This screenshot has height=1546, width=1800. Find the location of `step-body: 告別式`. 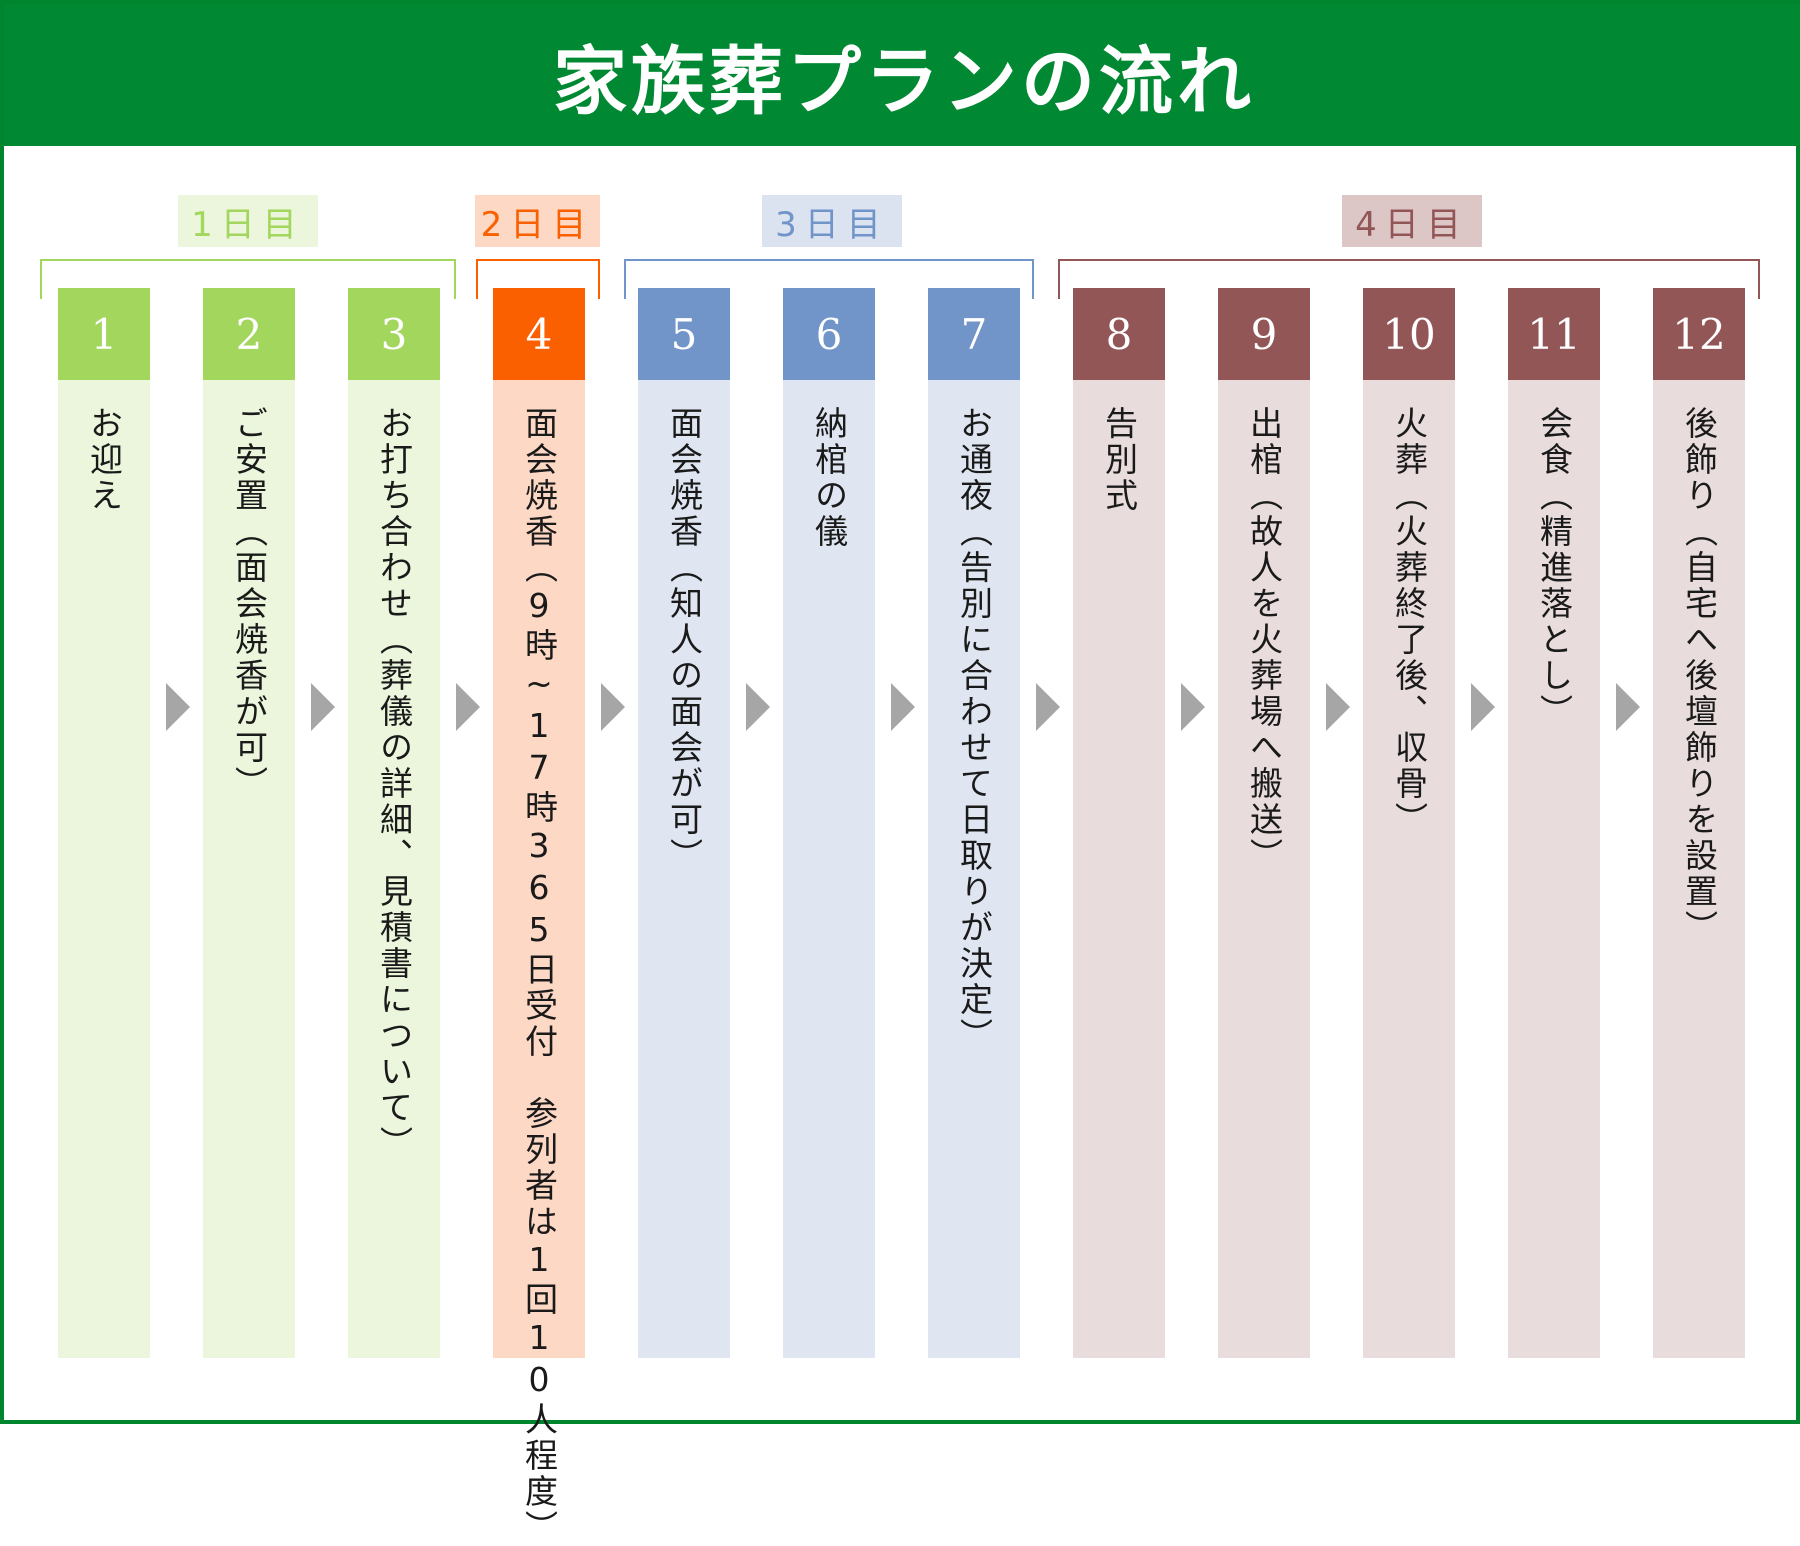

step-body: 告別式 is located at coordinates (1119, 869).